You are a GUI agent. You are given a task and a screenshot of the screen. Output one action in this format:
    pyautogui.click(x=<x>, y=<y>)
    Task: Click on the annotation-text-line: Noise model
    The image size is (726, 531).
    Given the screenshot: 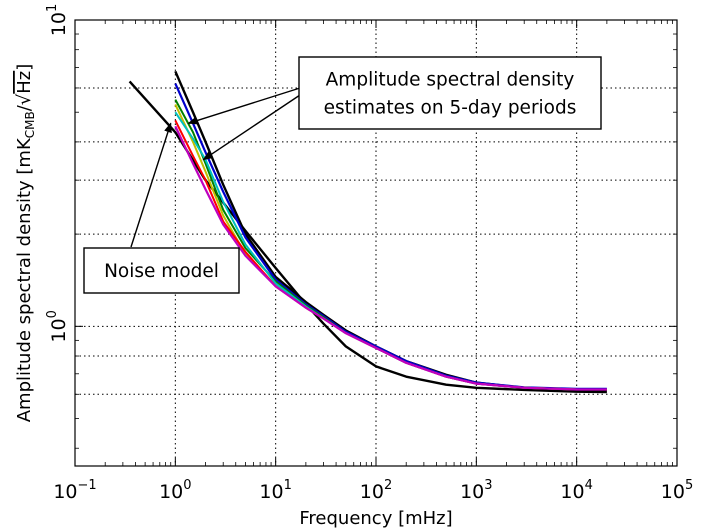 What is the action you would take?
    pyautogui.click(x=161, y=271)
    